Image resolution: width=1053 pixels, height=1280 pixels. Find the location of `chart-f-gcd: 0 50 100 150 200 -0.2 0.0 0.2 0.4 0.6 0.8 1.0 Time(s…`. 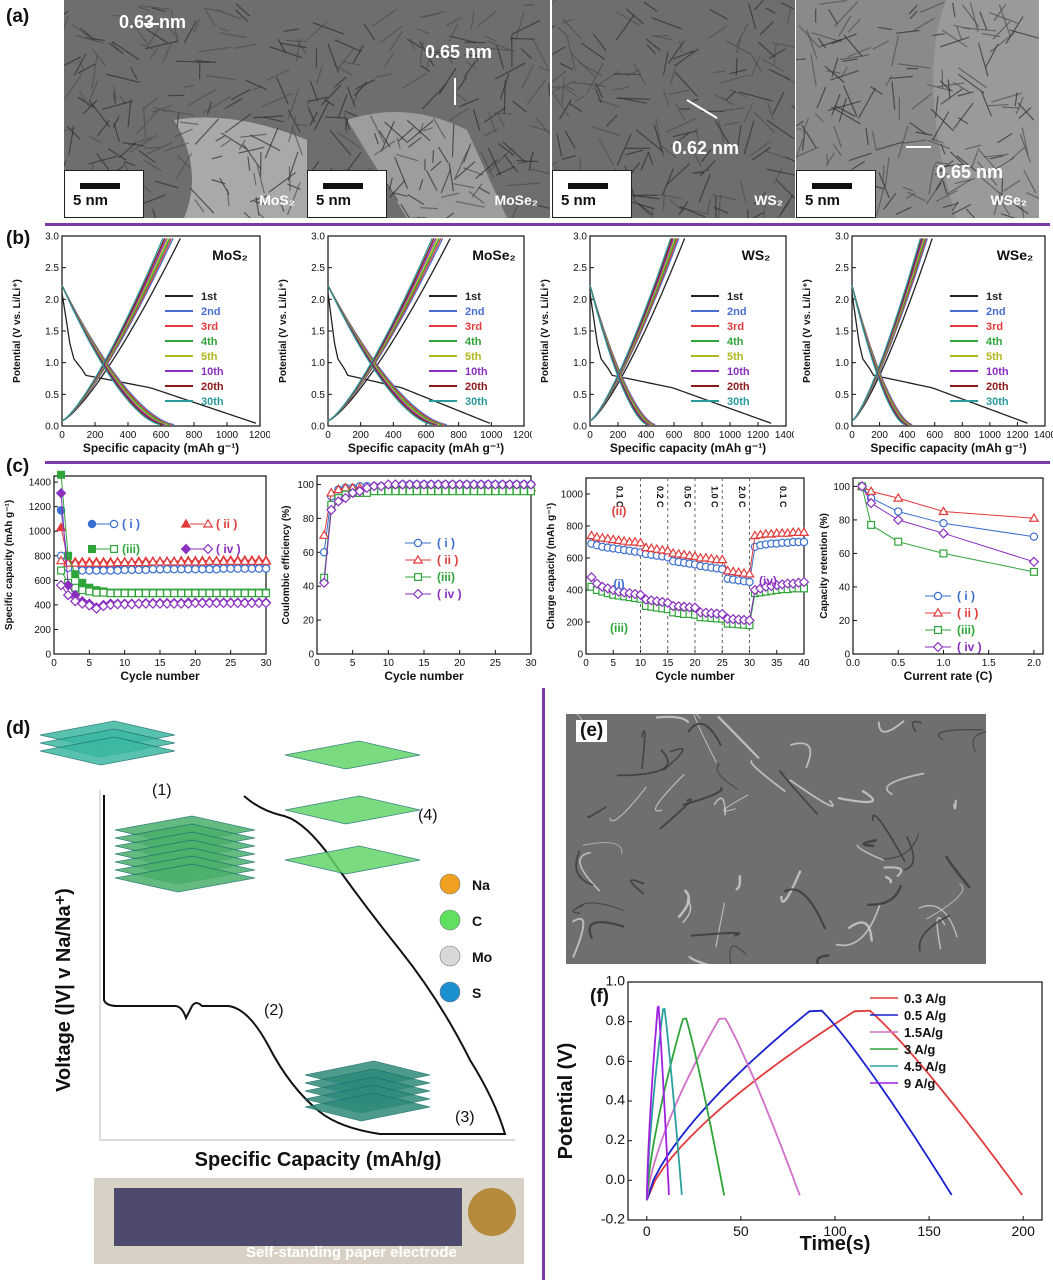

chart-f-gcd: 0 50 100 150 200 -0.2 0.0 0.2 0.4 0.6 0.8 1.0 Time(s… is located at coordinates (799, 1114).